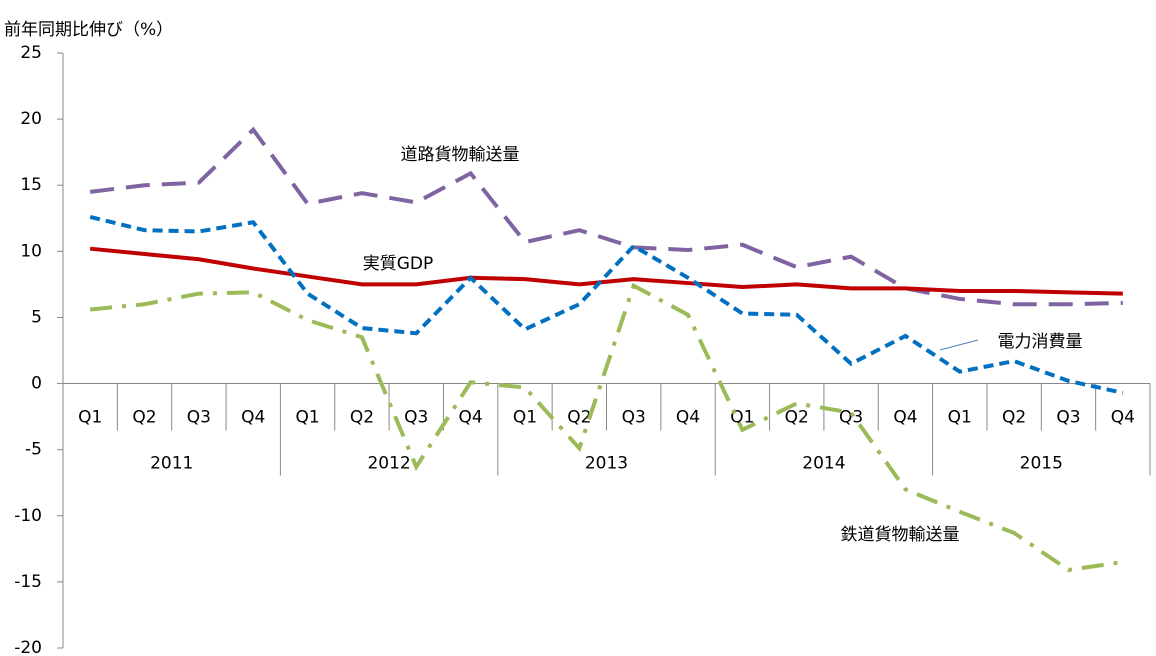 The image size is (1156, 656). Describe the element at coordinates (31, 185) in the screenshot. I see `y-tick-label: 15` at that location.